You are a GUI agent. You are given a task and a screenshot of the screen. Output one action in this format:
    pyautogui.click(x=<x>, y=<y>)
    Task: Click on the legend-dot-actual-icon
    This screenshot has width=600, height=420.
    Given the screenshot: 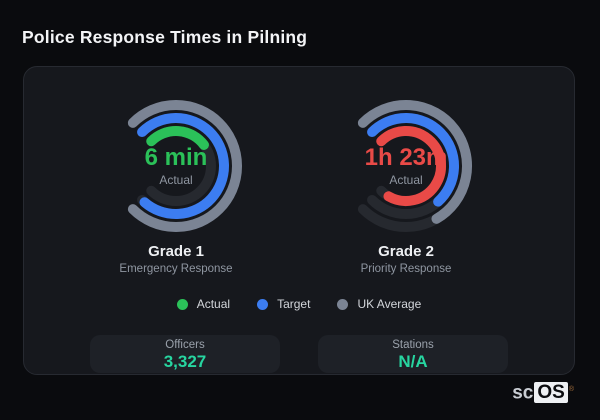 What is the action you would take?
    pyautogui.click(x=182, y=304)
    